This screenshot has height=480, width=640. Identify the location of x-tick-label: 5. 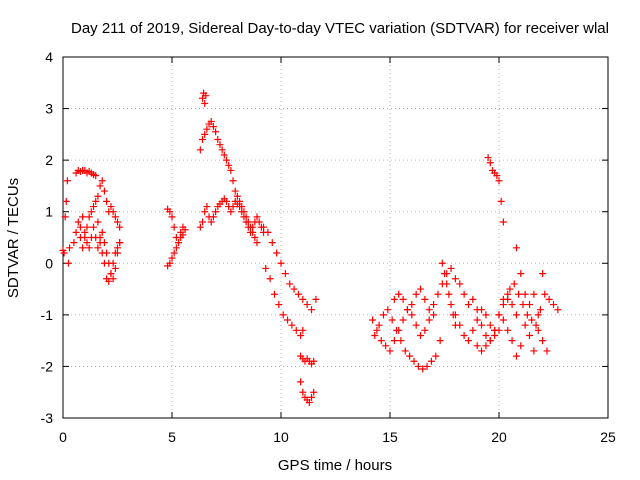
(172, 437).